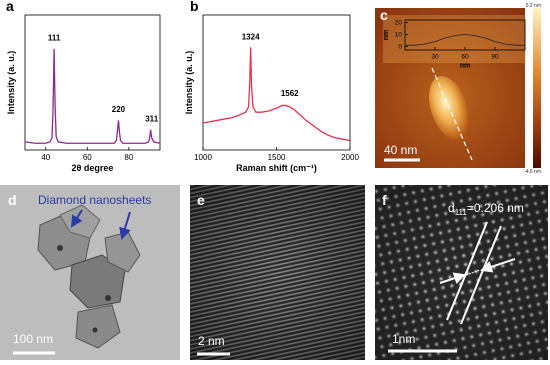  I want to click on x-axis-label: 2θ degree, so click(93, 168).